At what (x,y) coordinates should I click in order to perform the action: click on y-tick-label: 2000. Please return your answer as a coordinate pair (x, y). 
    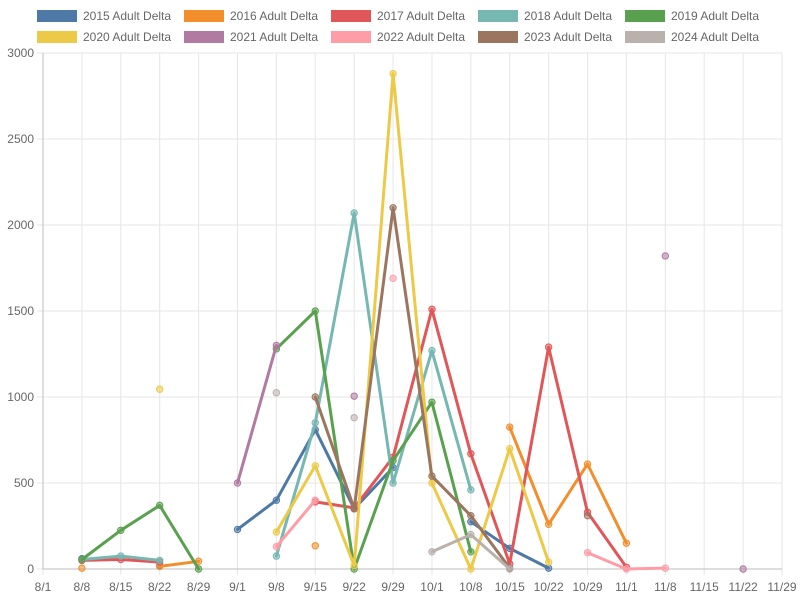
    Looking at the image, I should click on (20, 225).